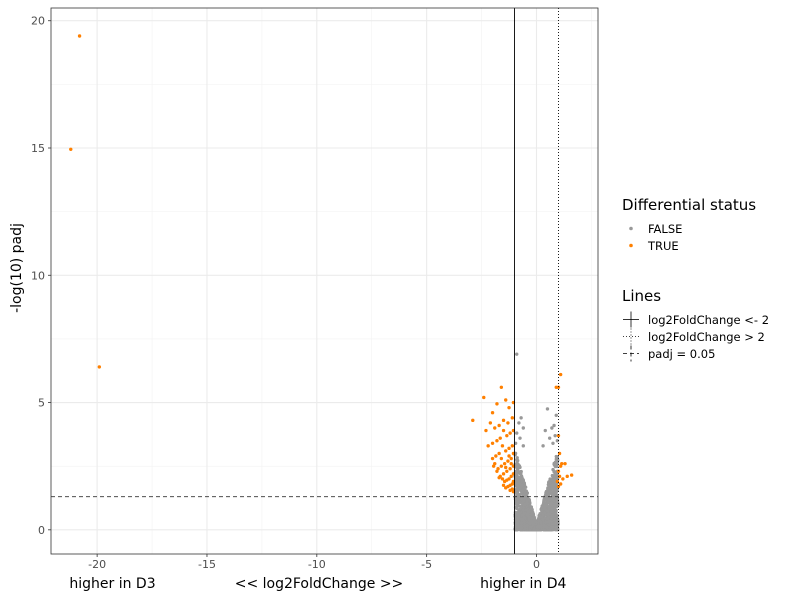  Describe the element at coordinates (689, 205) in the screenshot. I see `legend-title-differential-status: Differential status` at that location.